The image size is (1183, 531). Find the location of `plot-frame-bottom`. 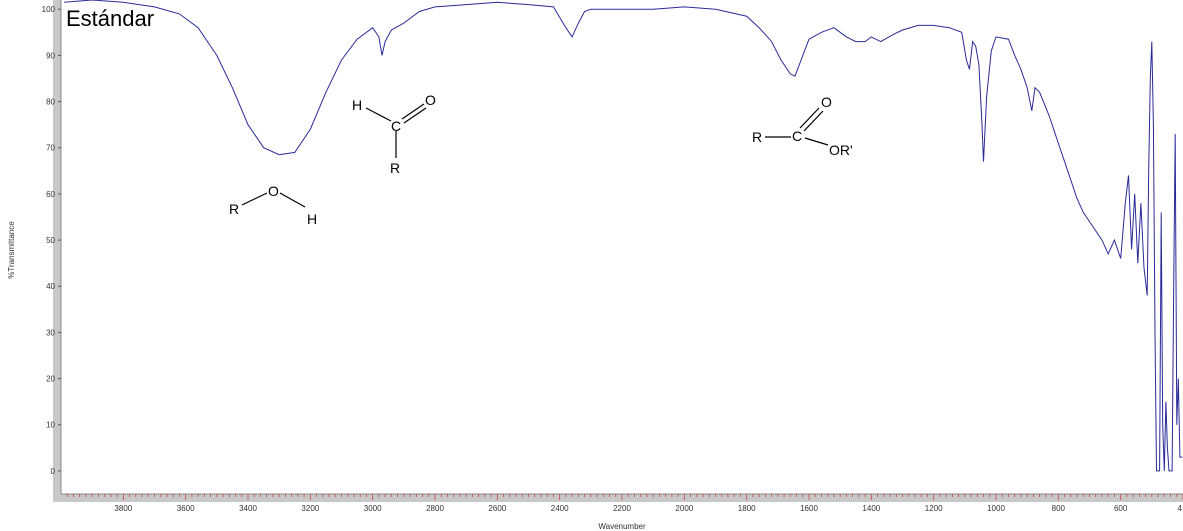

plot-frame-bottom is located at coordinates (618, 498).